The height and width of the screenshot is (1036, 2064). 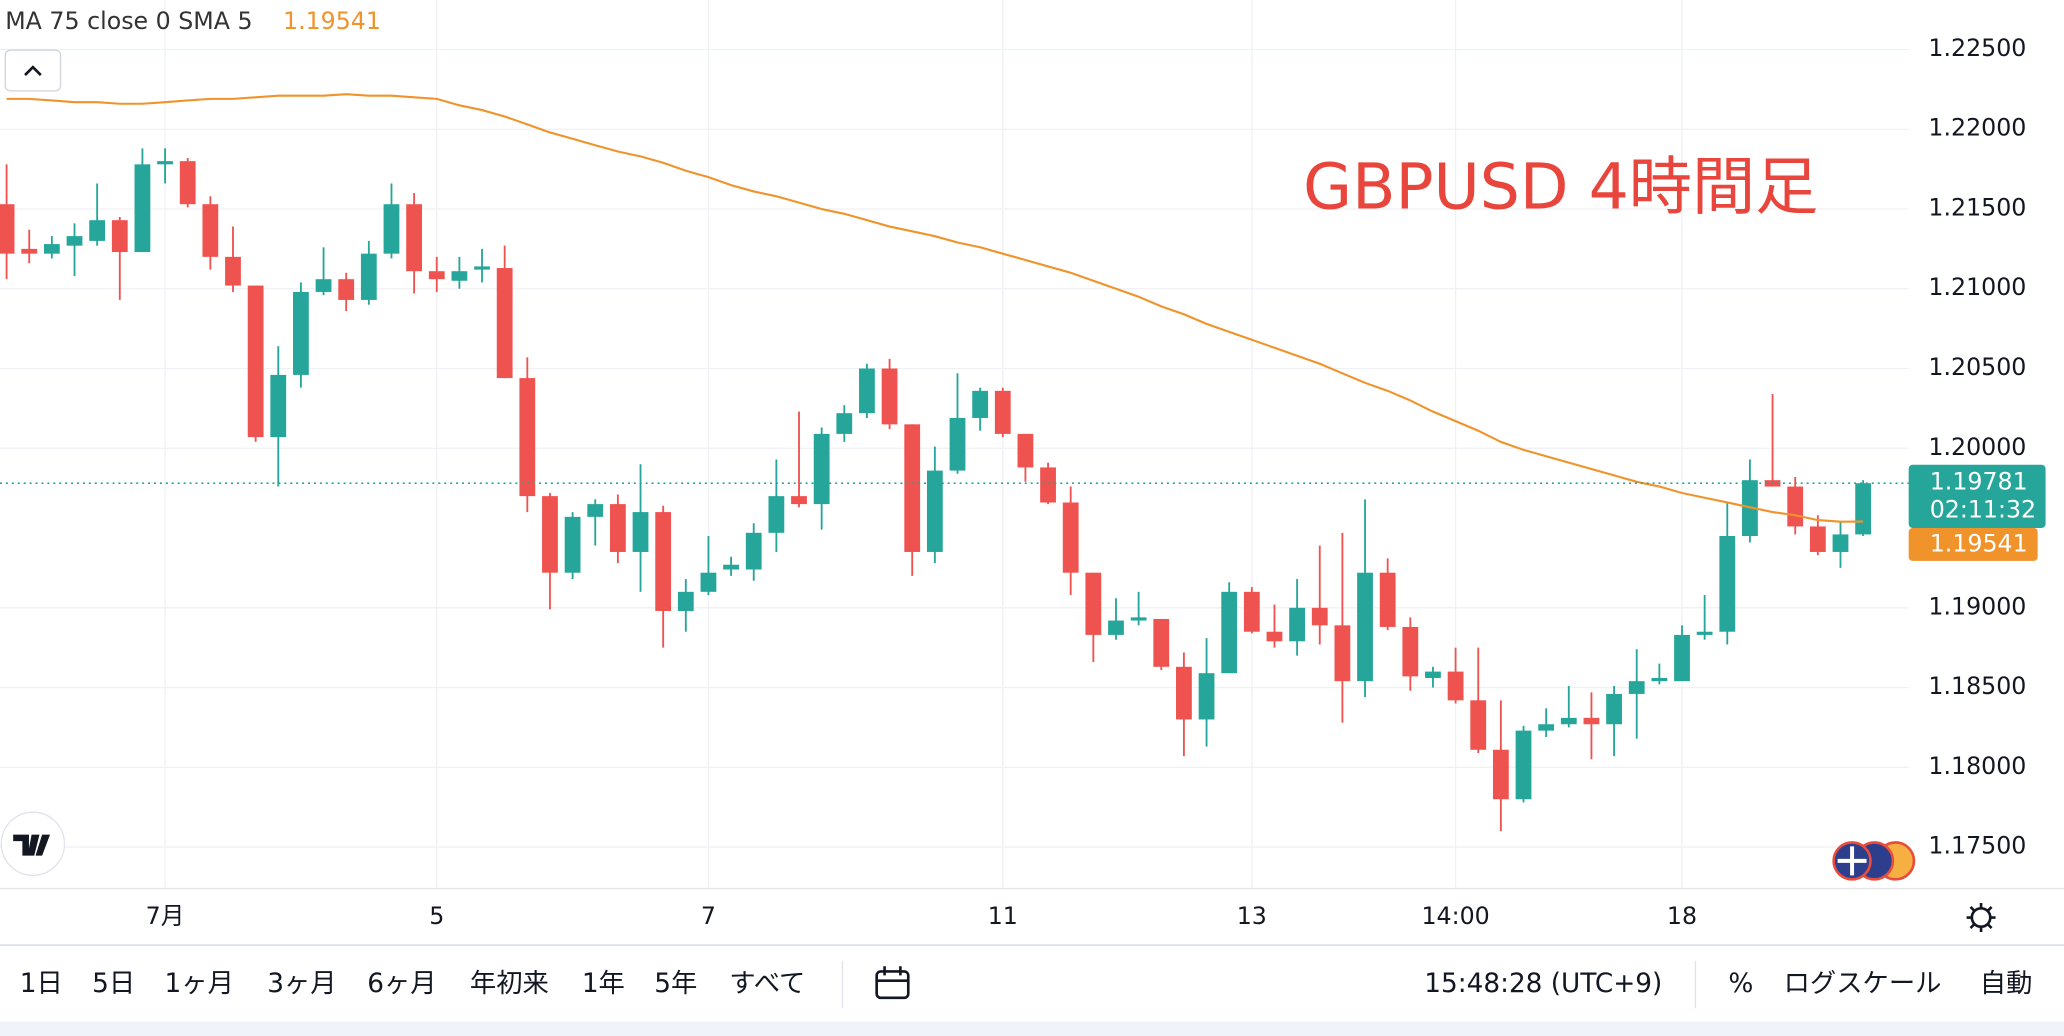 What do you see at coordinates (1977, 686) in the screenshot?
I see `y-tick-label: 1.18500` at bounding box center [1977, 686].